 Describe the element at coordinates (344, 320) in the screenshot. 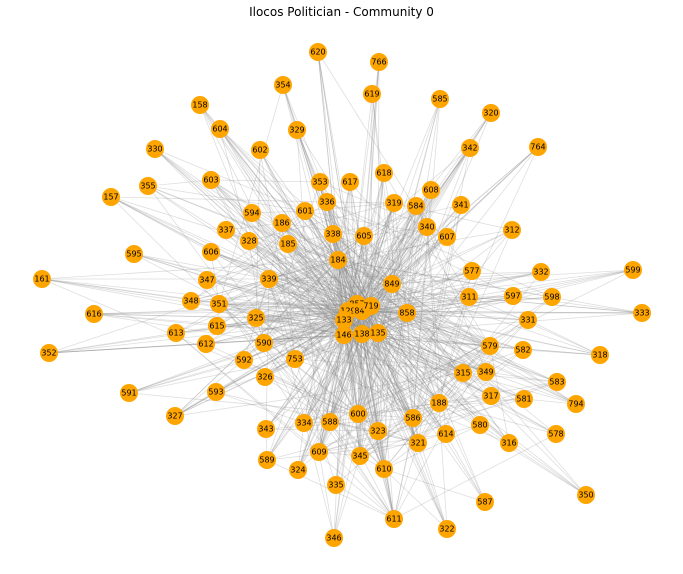

I see `graph-node-133: 133` at that location.